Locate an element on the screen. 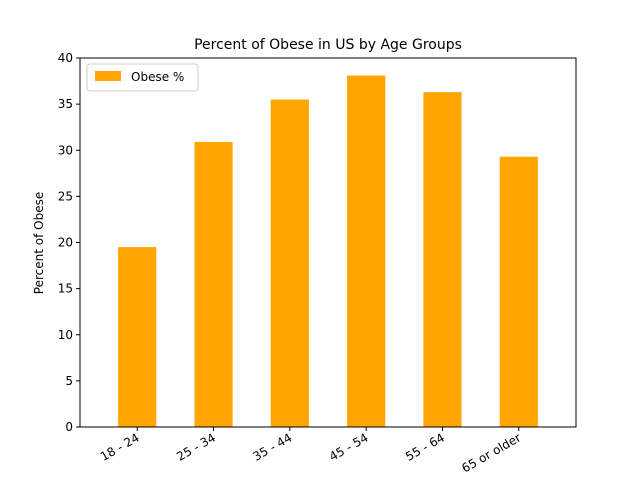 The height and width of the screenshot is (480, 640). y-tick-label-2: 10 is located at coordinates (65, 335).